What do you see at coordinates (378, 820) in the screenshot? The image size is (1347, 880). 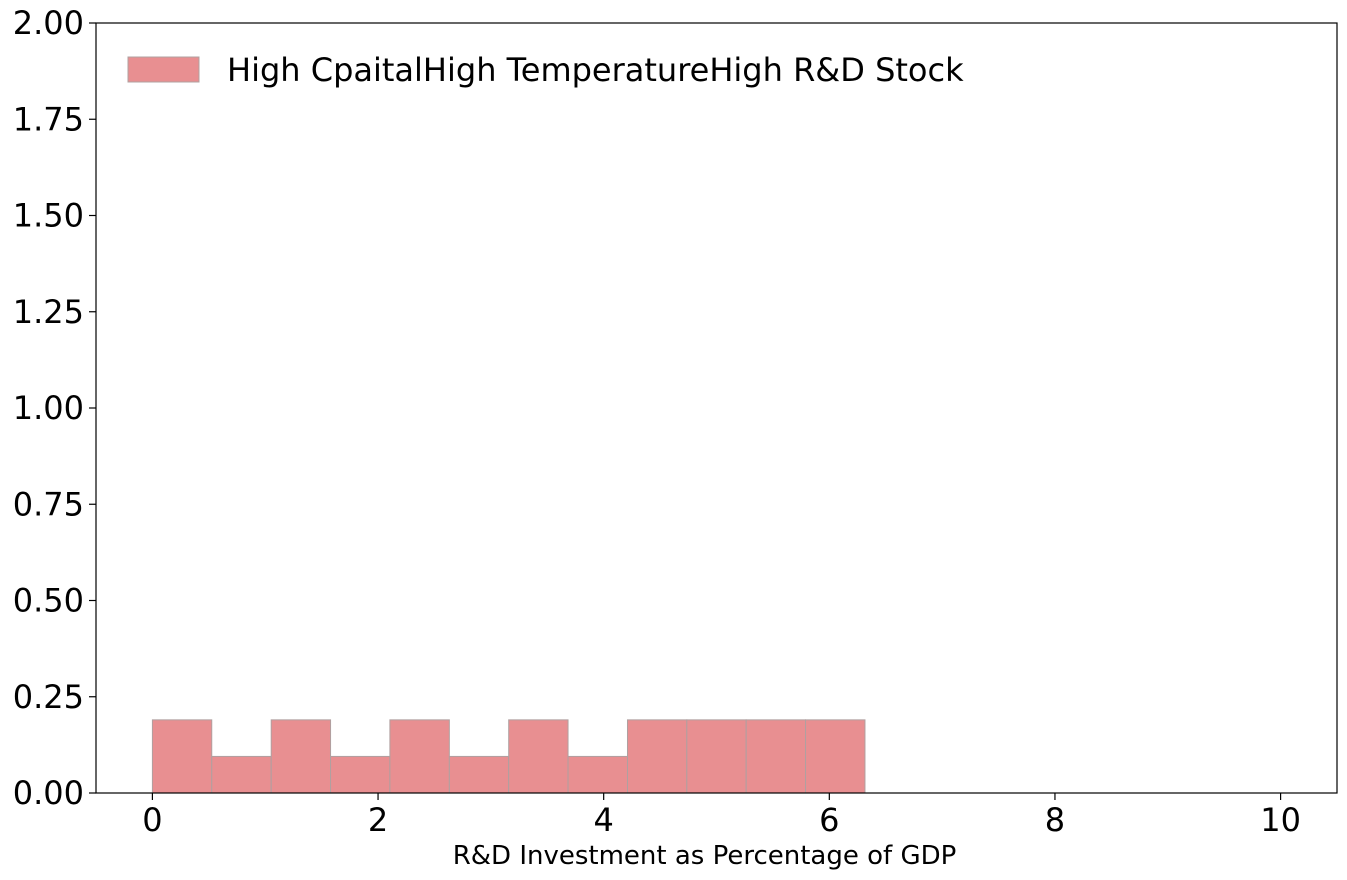 I see `x-tick-label-1: 2` at bounding box center [378, 820].